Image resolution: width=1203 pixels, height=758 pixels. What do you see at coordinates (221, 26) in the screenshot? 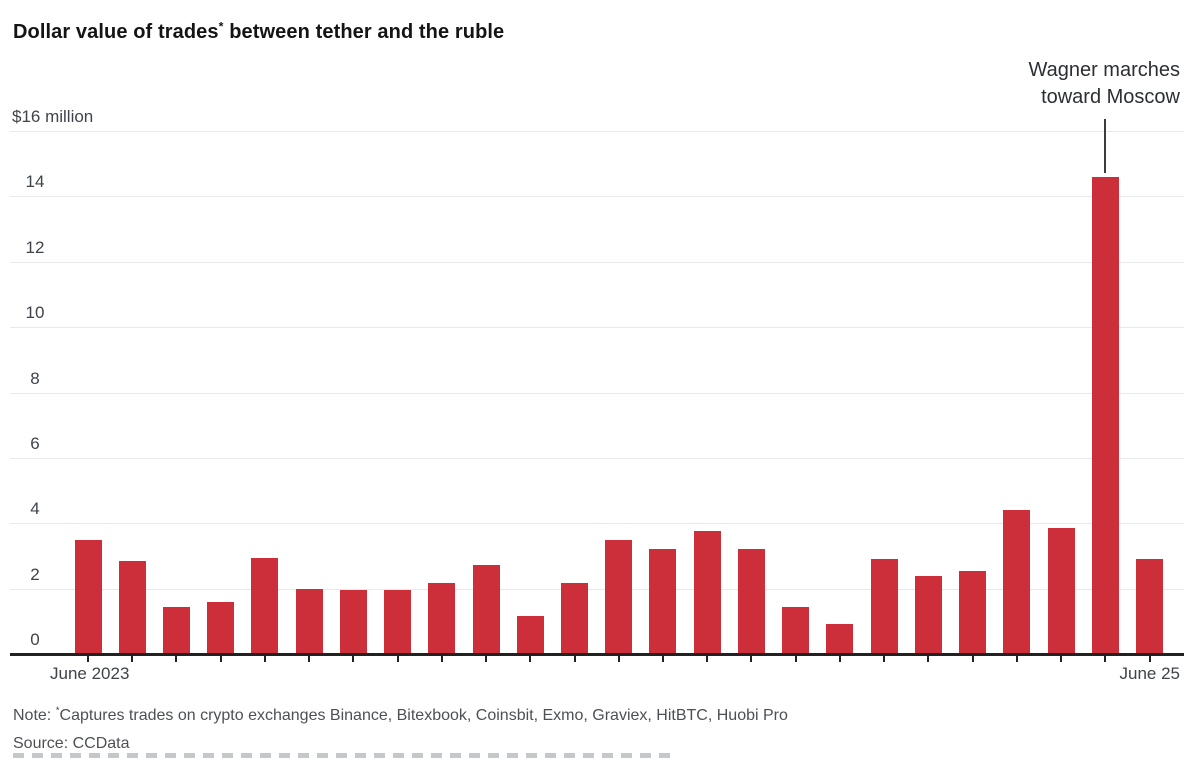
I see `chart-title-footnote-marker: *` at bounding box center [221, 26].